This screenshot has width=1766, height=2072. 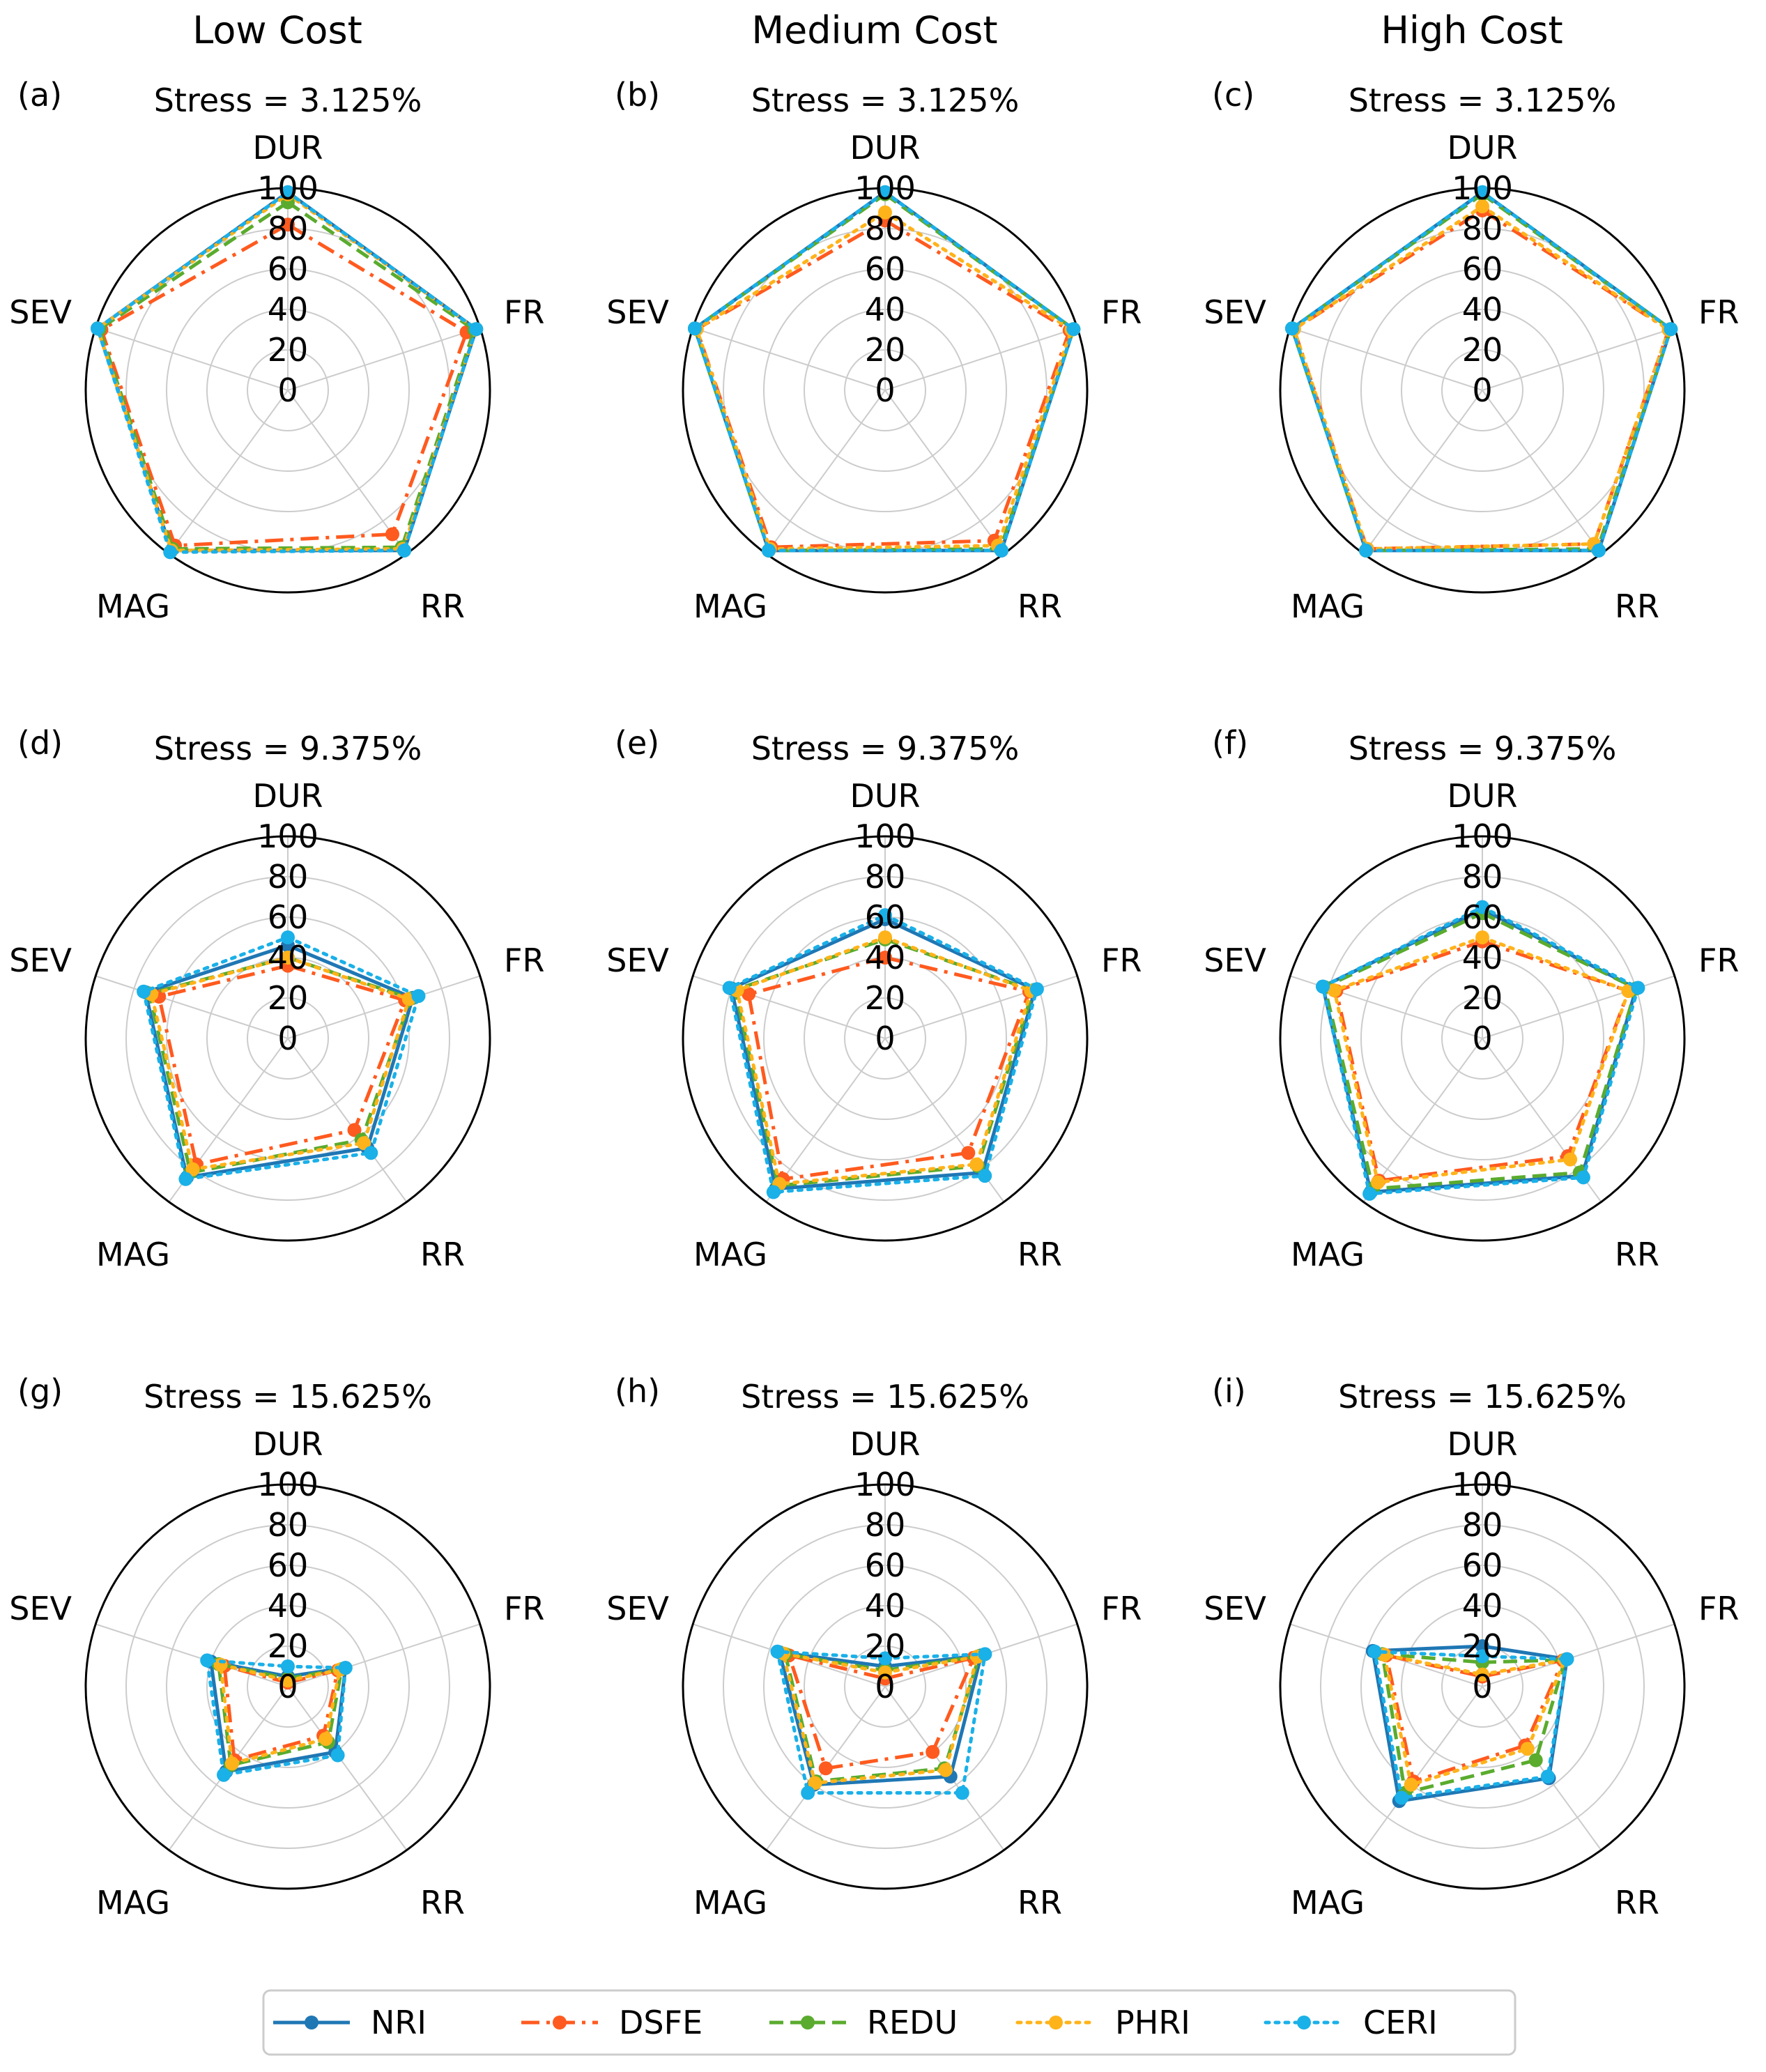 What do you see at coordinates (890, 2022) in the screenshot?
I see `legend-frame` at bounding box center [890, 2022].